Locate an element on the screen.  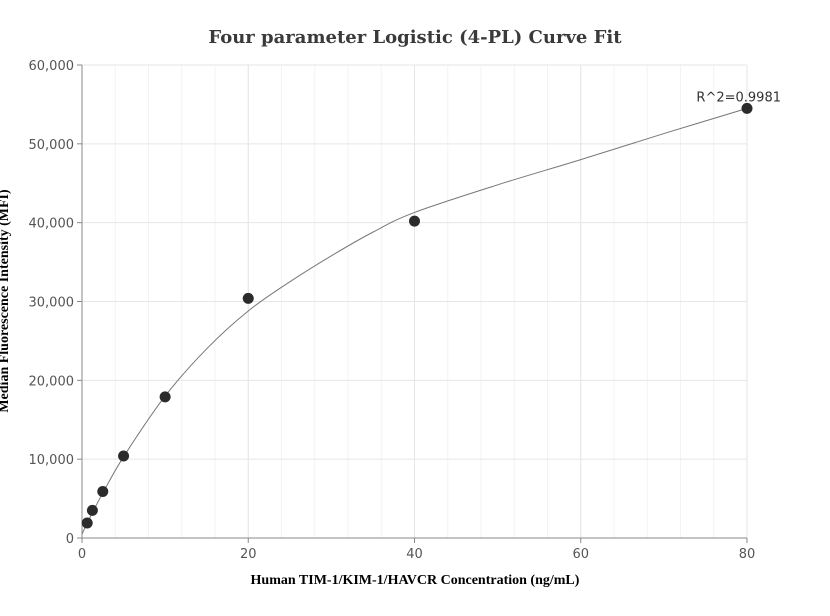
y-tick-label: 30,000 is located at coordinates (52, 303).